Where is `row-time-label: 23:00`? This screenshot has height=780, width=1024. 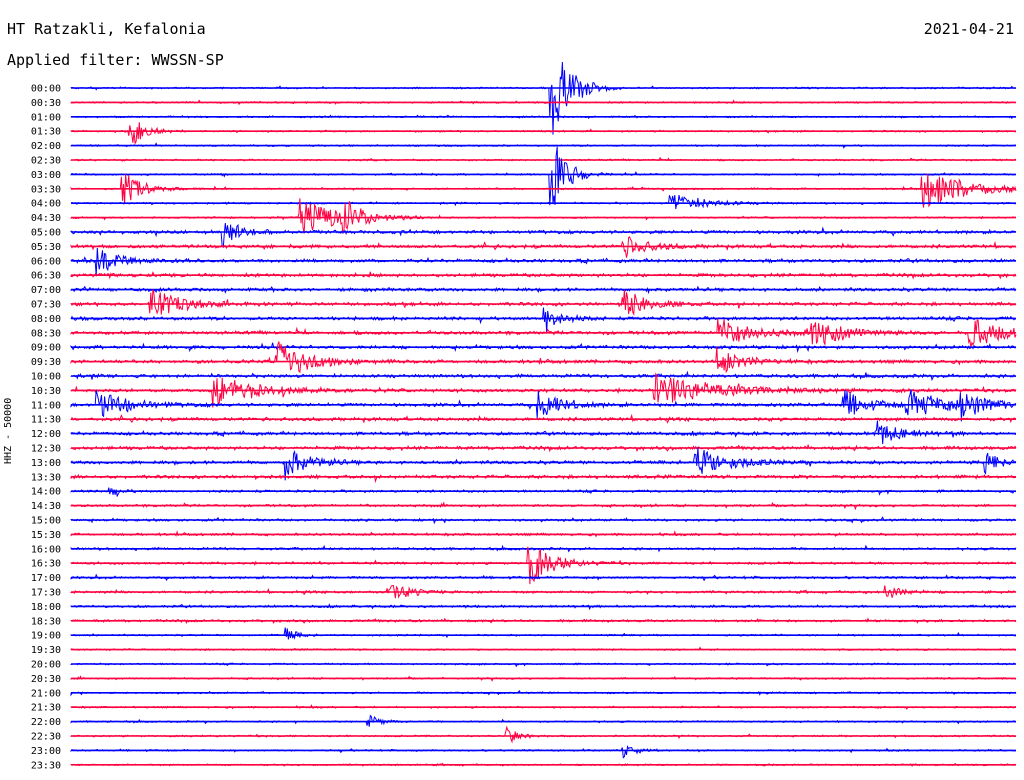
row-time-label: 23:00 is located at coordinates (46, 751).